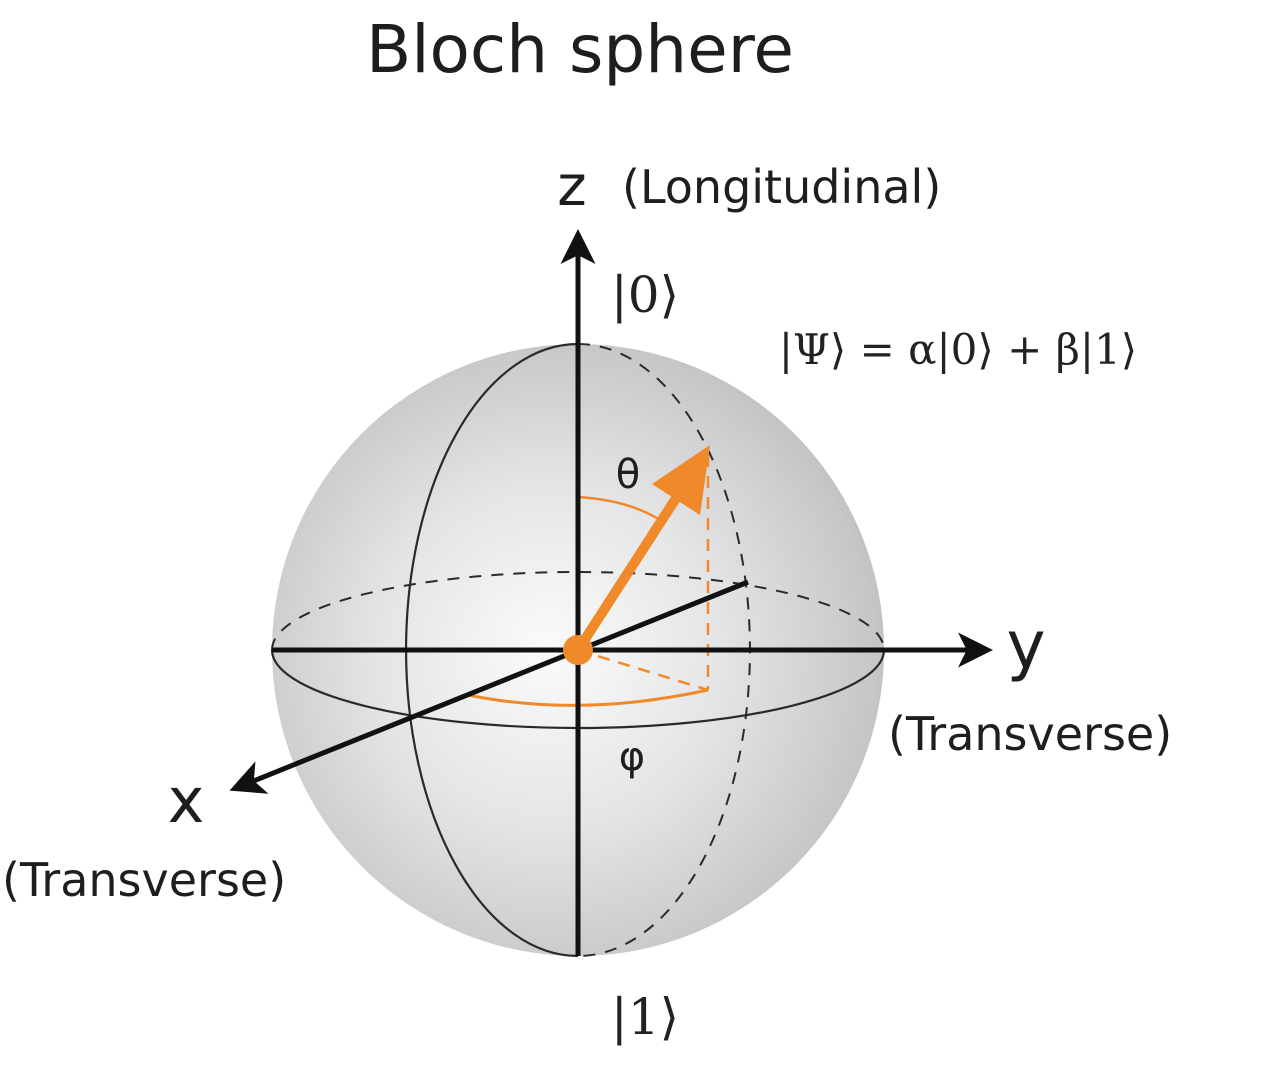 This screenshot has height=1070, width=1281. I want to click on phi-arc, so click(588, 697).